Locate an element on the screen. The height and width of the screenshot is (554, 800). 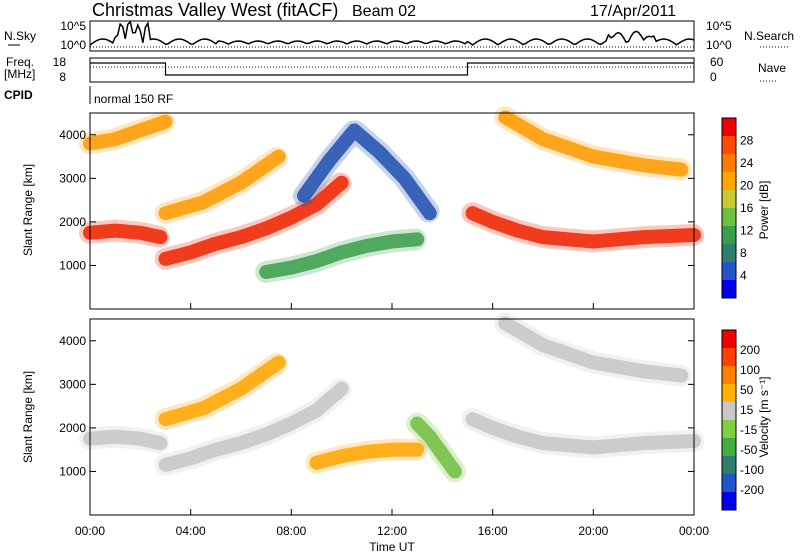
beam-label: Beam 02 is located at coordinates (384, 11).